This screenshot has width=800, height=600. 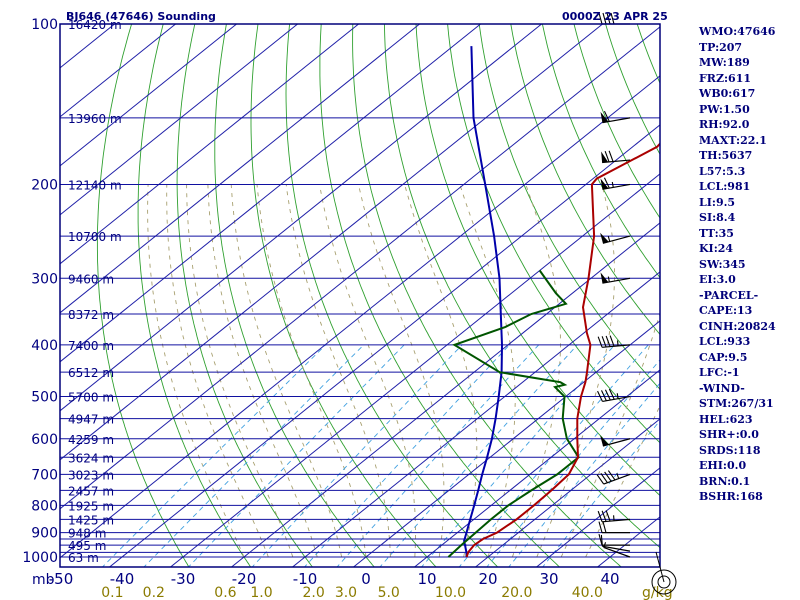 What do you see at coordinates (719, 372) in the screenshot?
I see `stat-item: LFC:-1` at bounding box center [719, 372].